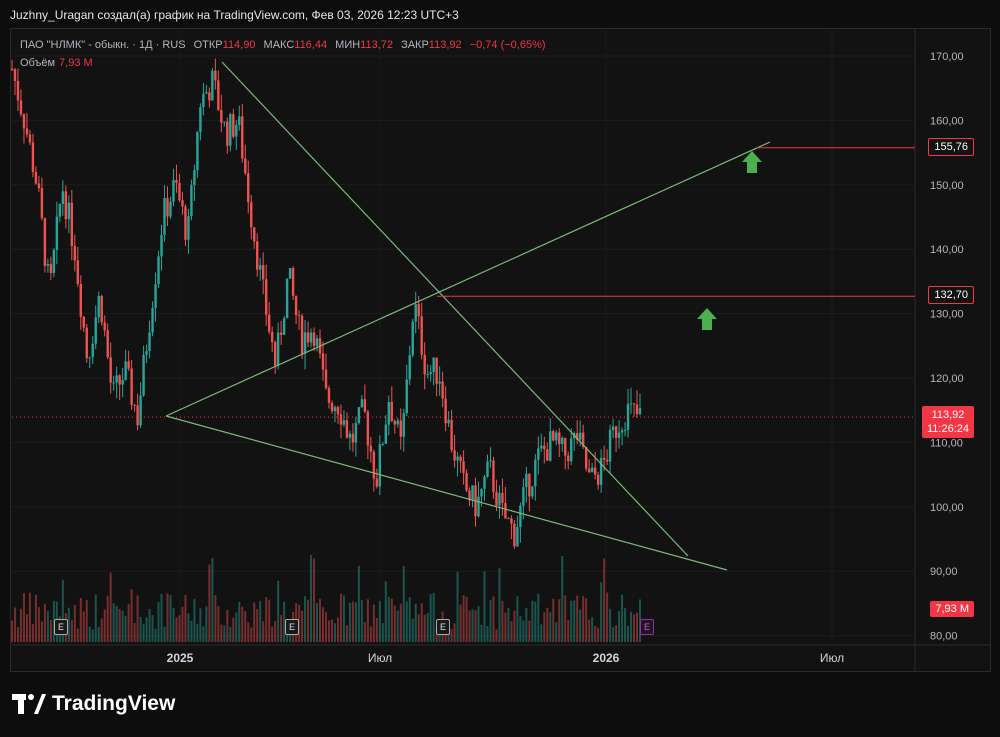 The image size is (1000, 737). What do you see at coordinates (944, 572) in the screenshot?
I see `price-tick-label: 90,00` at bounding box center [944, 572].